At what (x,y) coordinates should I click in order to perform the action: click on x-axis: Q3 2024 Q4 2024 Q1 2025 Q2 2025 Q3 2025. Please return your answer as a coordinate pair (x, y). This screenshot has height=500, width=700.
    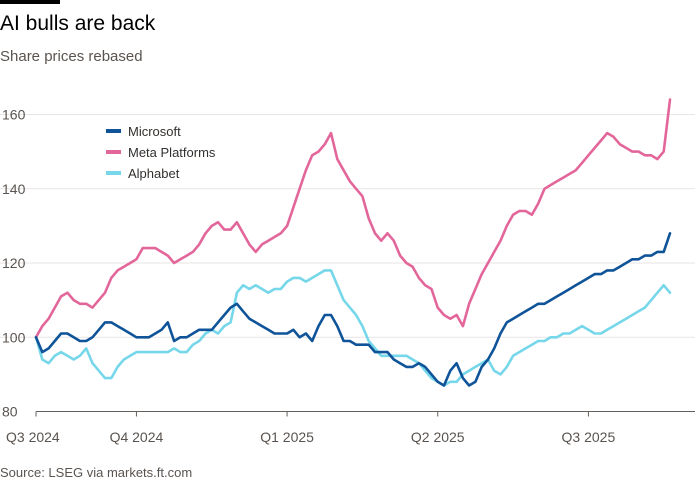
    Looking at the image, I should click on (350, 428).